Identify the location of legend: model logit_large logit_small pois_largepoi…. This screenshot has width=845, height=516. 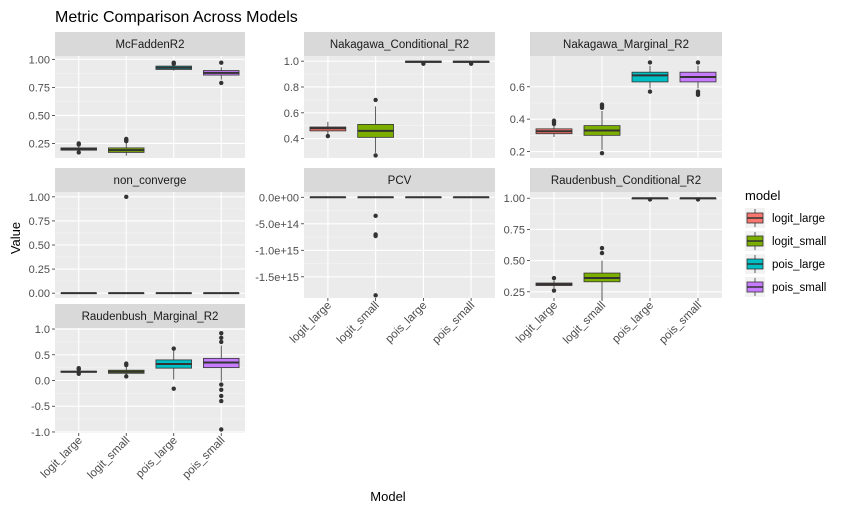
(785, 242).